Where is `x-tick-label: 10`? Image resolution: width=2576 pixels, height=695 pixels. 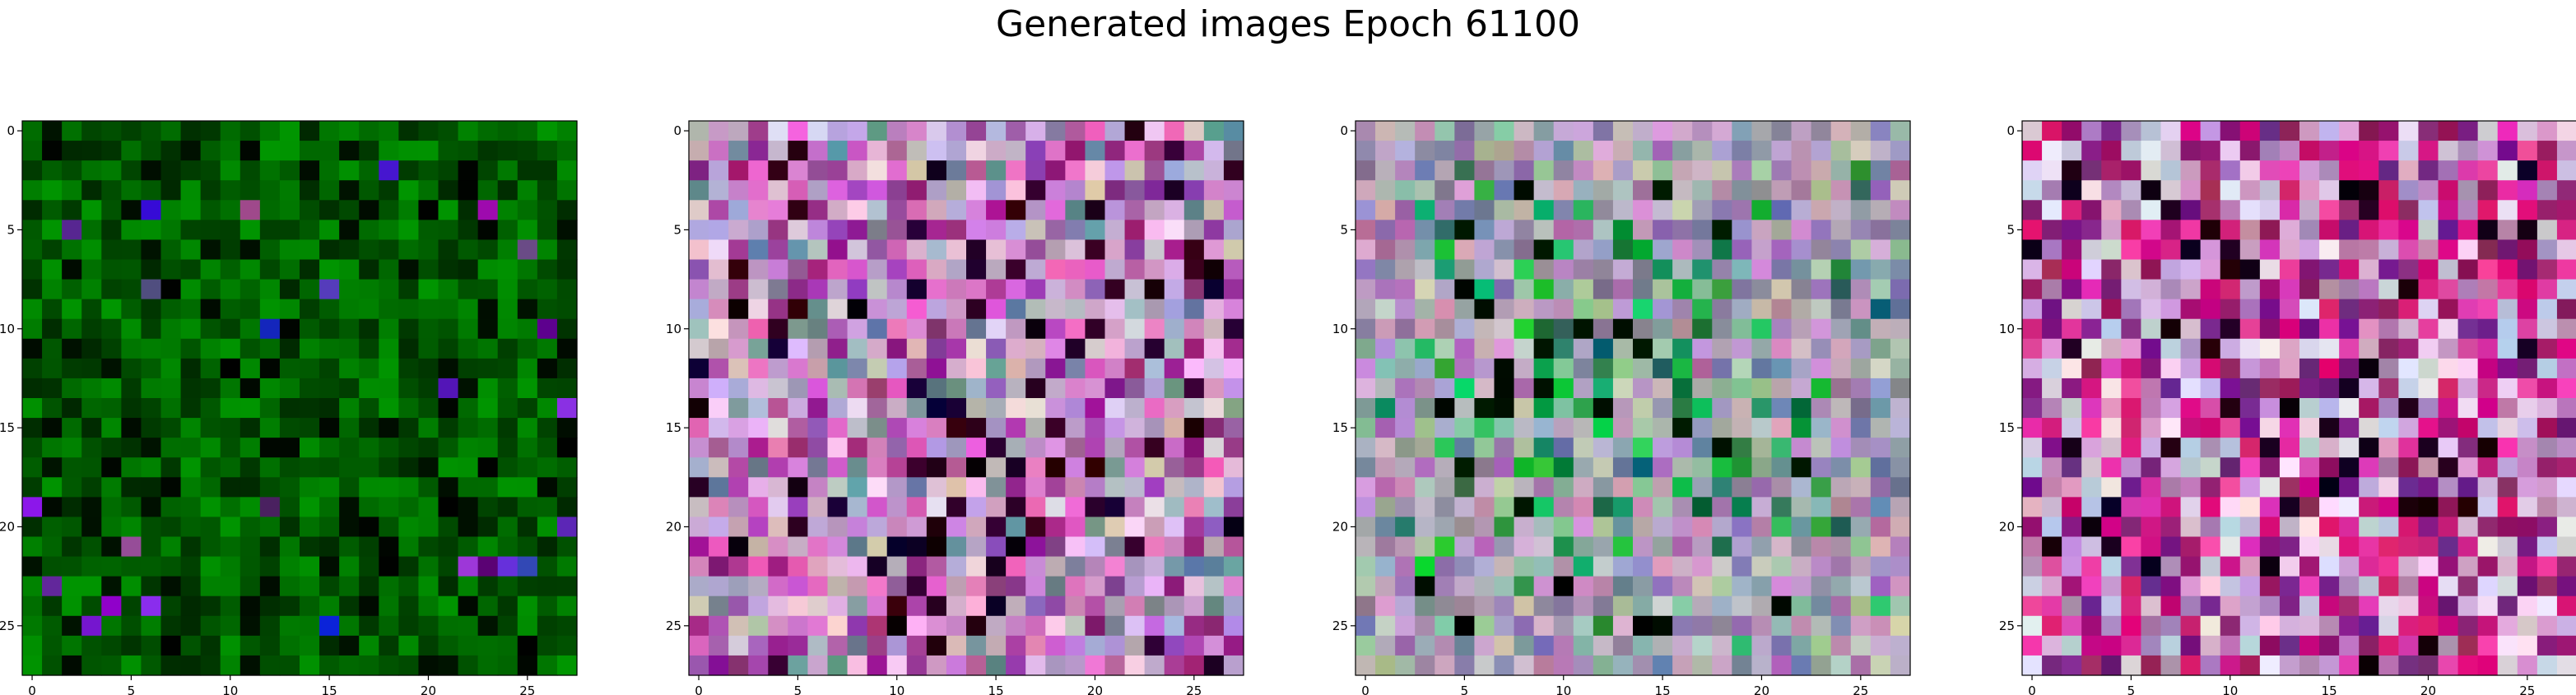
x-tick-label: 10 is located at coordinates (896, 689).